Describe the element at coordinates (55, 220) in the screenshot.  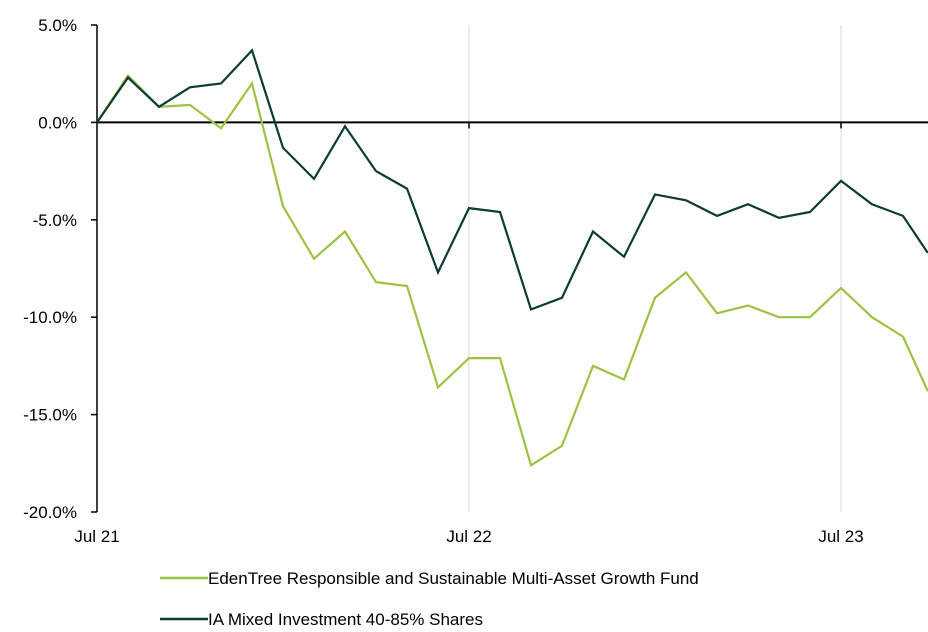
I see `y-tick-label: -5.0%` at that location.